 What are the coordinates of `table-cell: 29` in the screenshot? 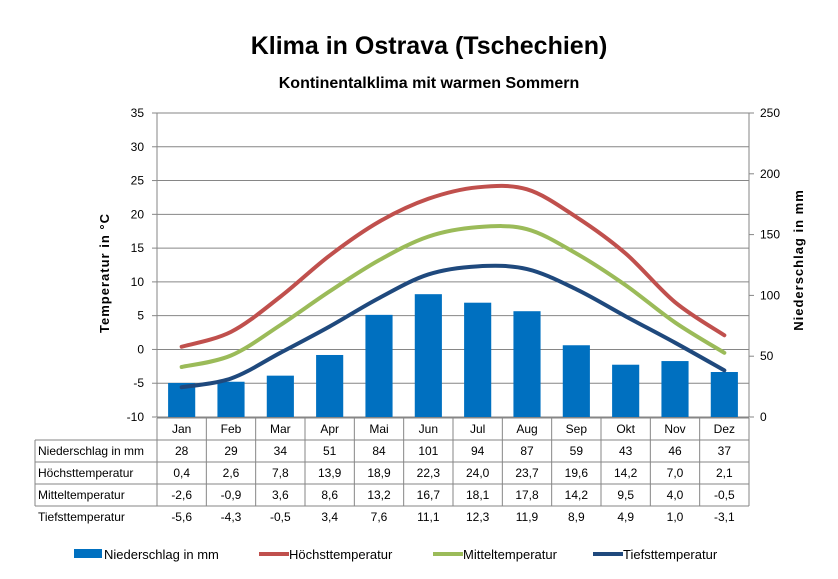 It's located at (231, 451).